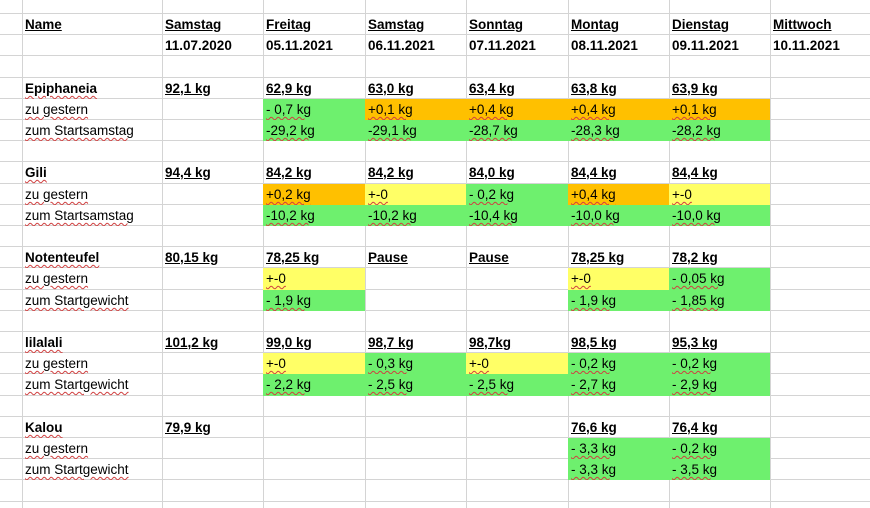  Describe the element at coordinates (314, 24) in the screenshot. I see `header-day-cell: Freitag` at that location.